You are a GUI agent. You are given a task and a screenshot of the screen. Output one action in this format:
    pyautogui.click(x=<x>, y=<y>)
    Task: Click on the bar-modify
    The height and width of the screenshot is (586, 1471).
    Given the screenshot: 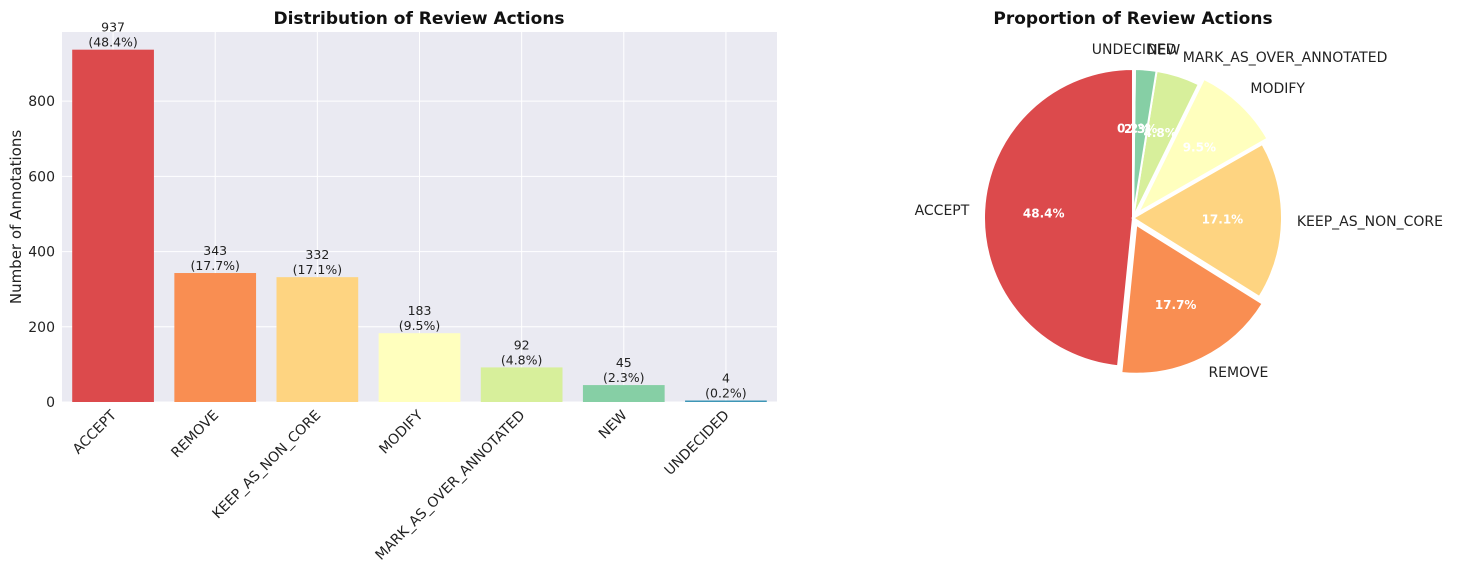 What is the action you would take?
    pyautogui.click(x=419, y=367)
    